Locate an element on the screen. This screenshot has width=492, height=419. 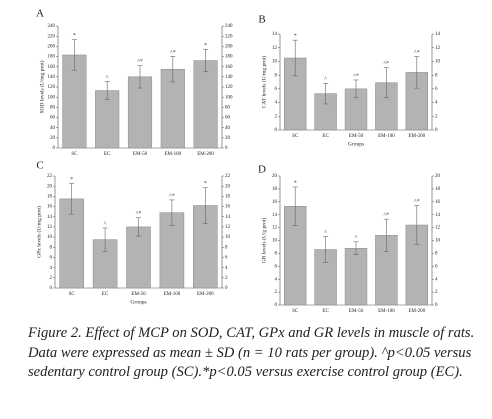
y2-tick-label: 240 is located at coordinates (229, 26).